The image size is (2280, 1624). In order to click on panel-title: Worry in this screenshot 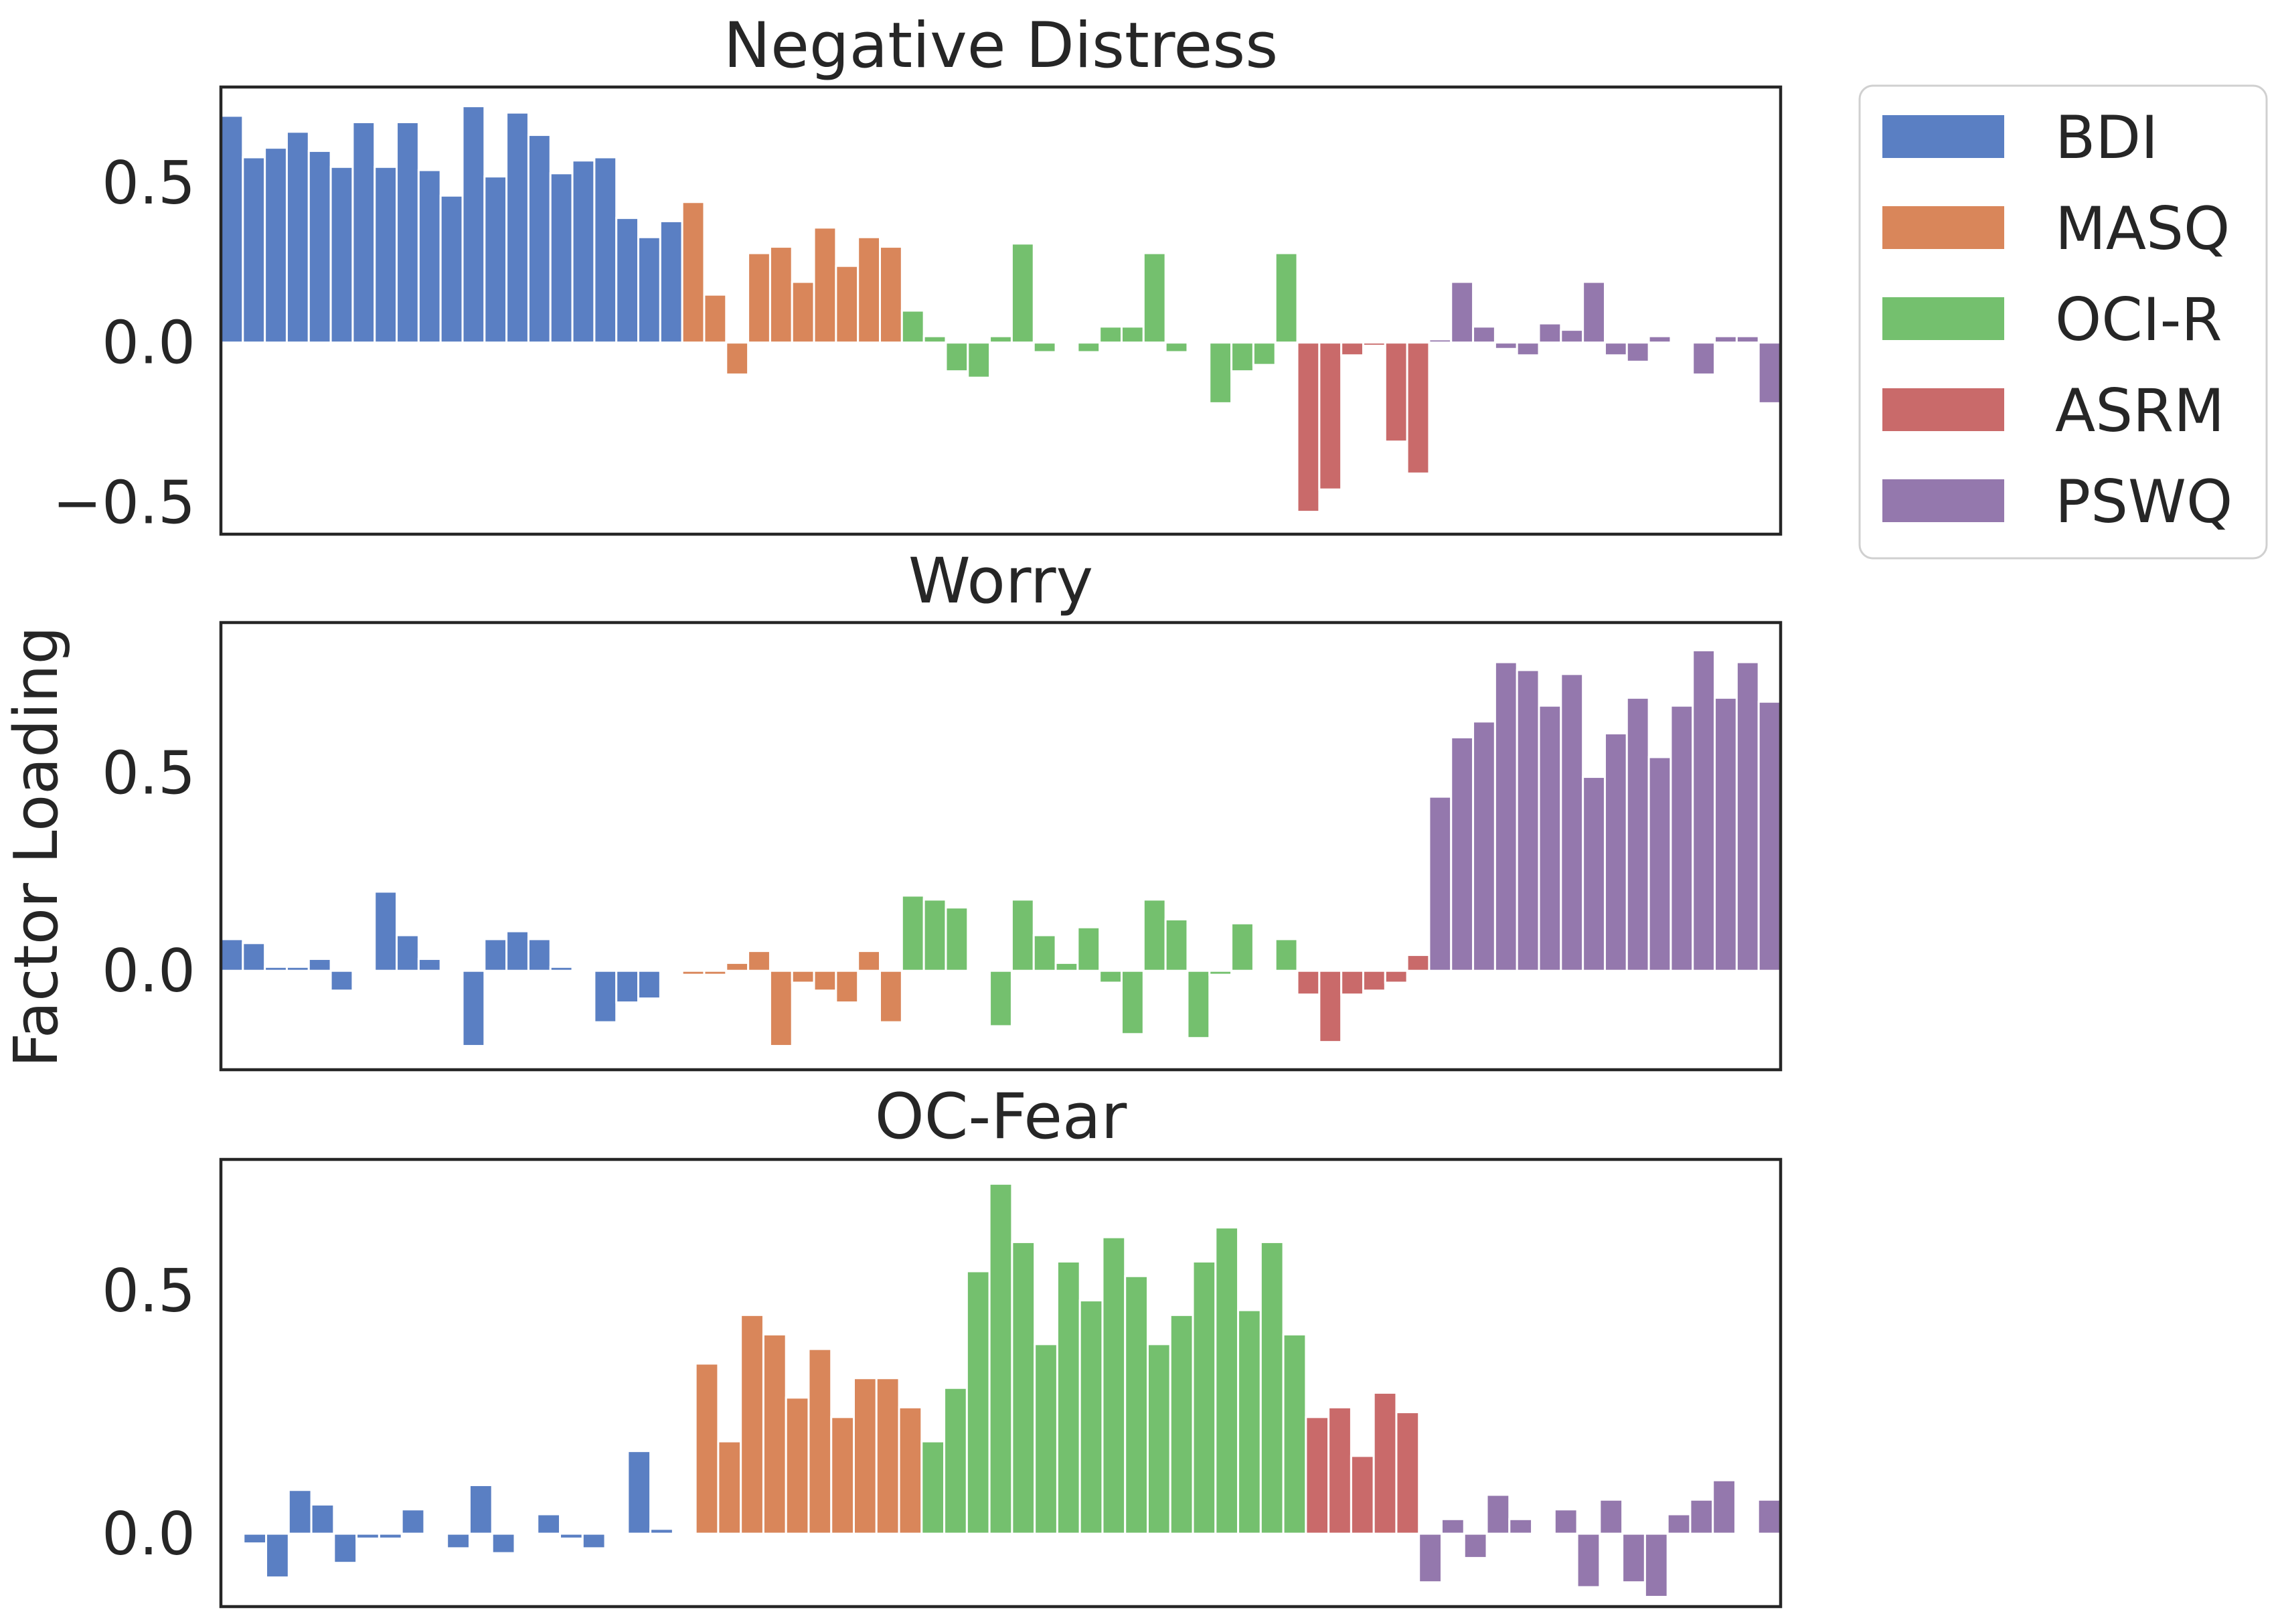, I will do `click(1000, 582)`.